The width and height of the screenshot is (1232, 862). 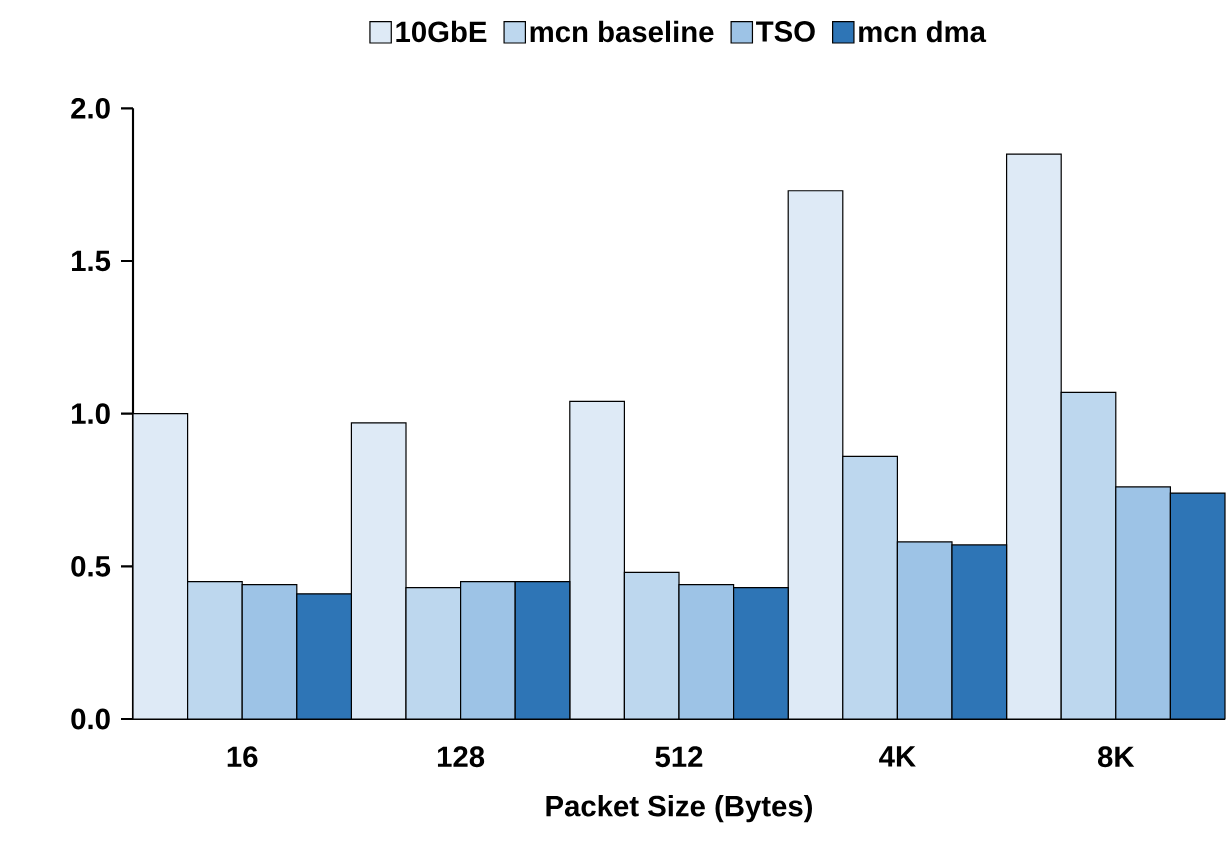 What do you see at coordinates (923, 31) in the screenshot?
I see `legend-label: mcn dma` at bounding box center [923, 31].